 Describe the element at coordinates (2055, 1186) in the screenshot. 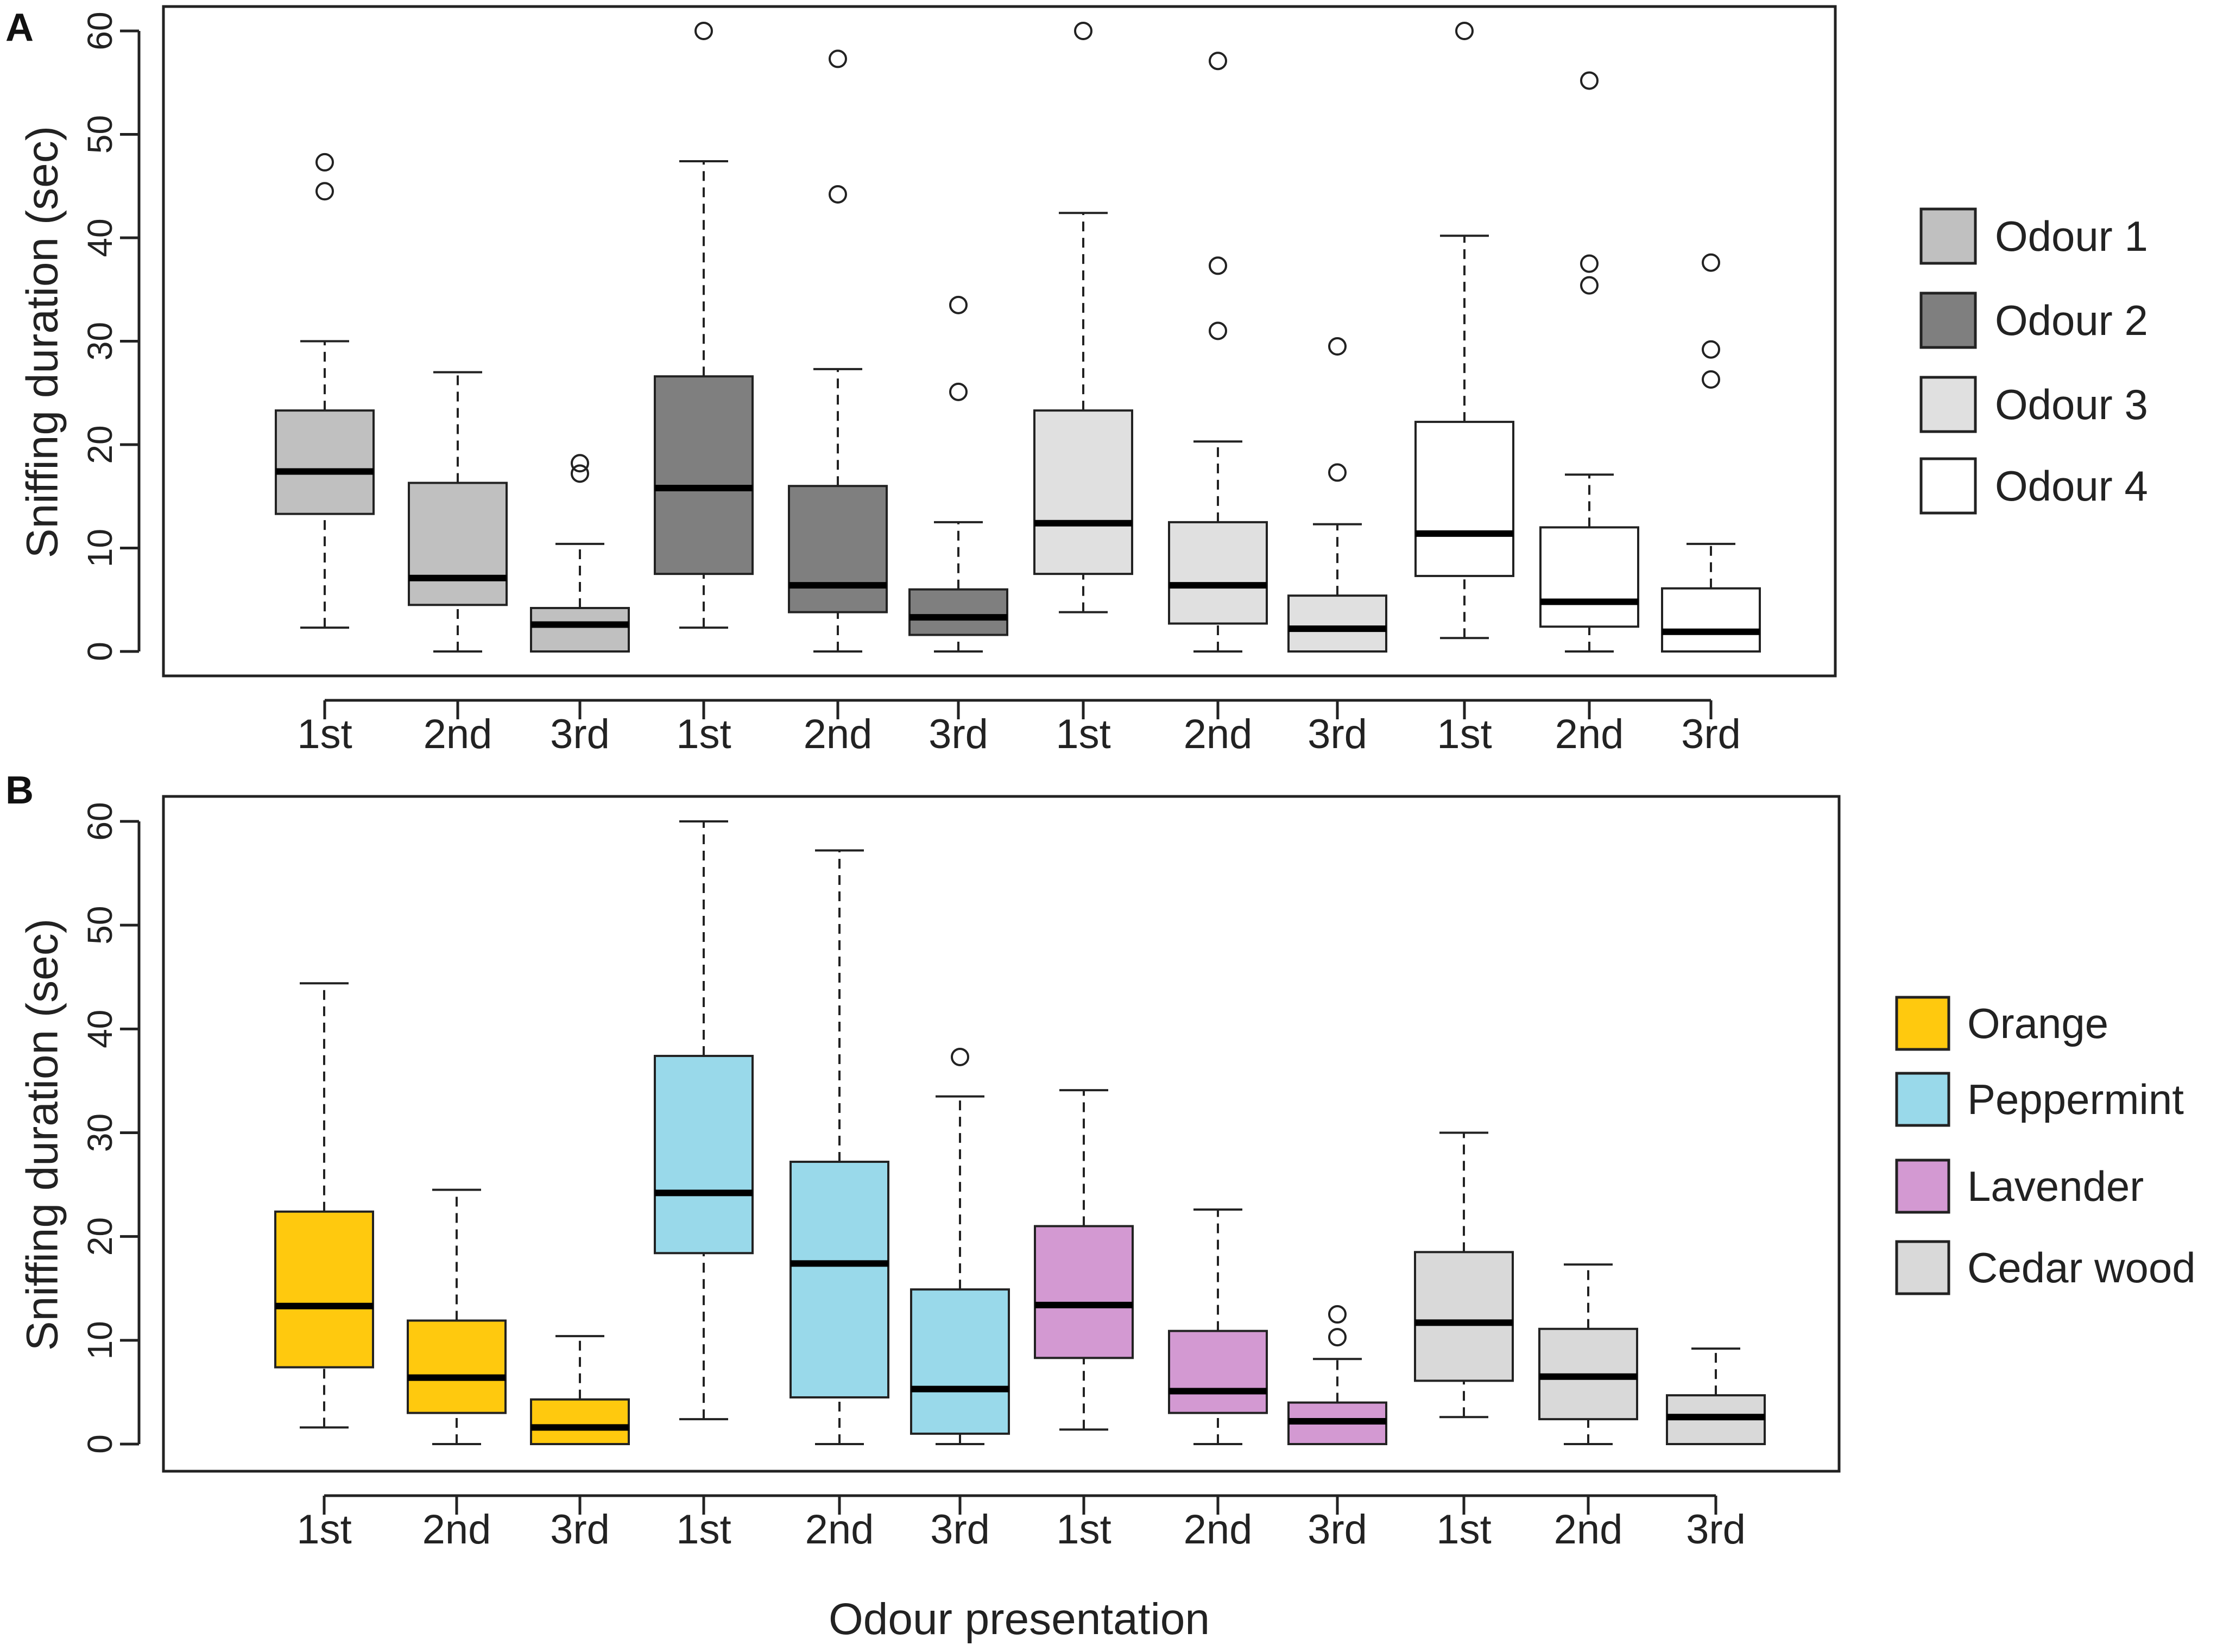

I see `legend-label: Lavender` at that location.